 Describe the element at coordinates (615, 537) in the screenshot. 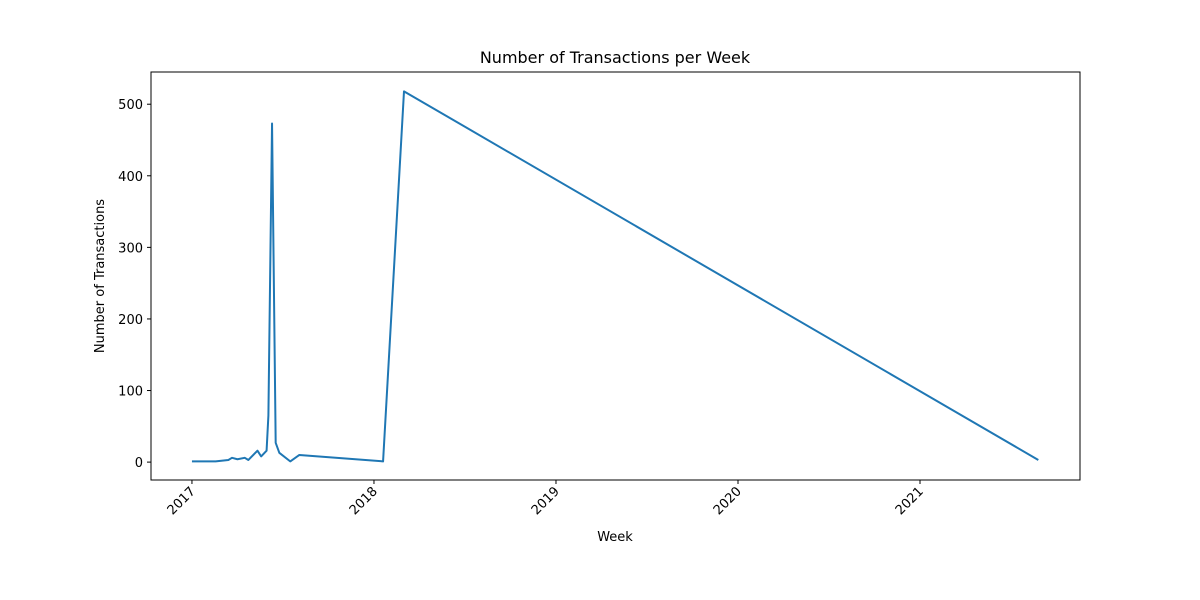

I see `x-axis-label: Week` at that location.